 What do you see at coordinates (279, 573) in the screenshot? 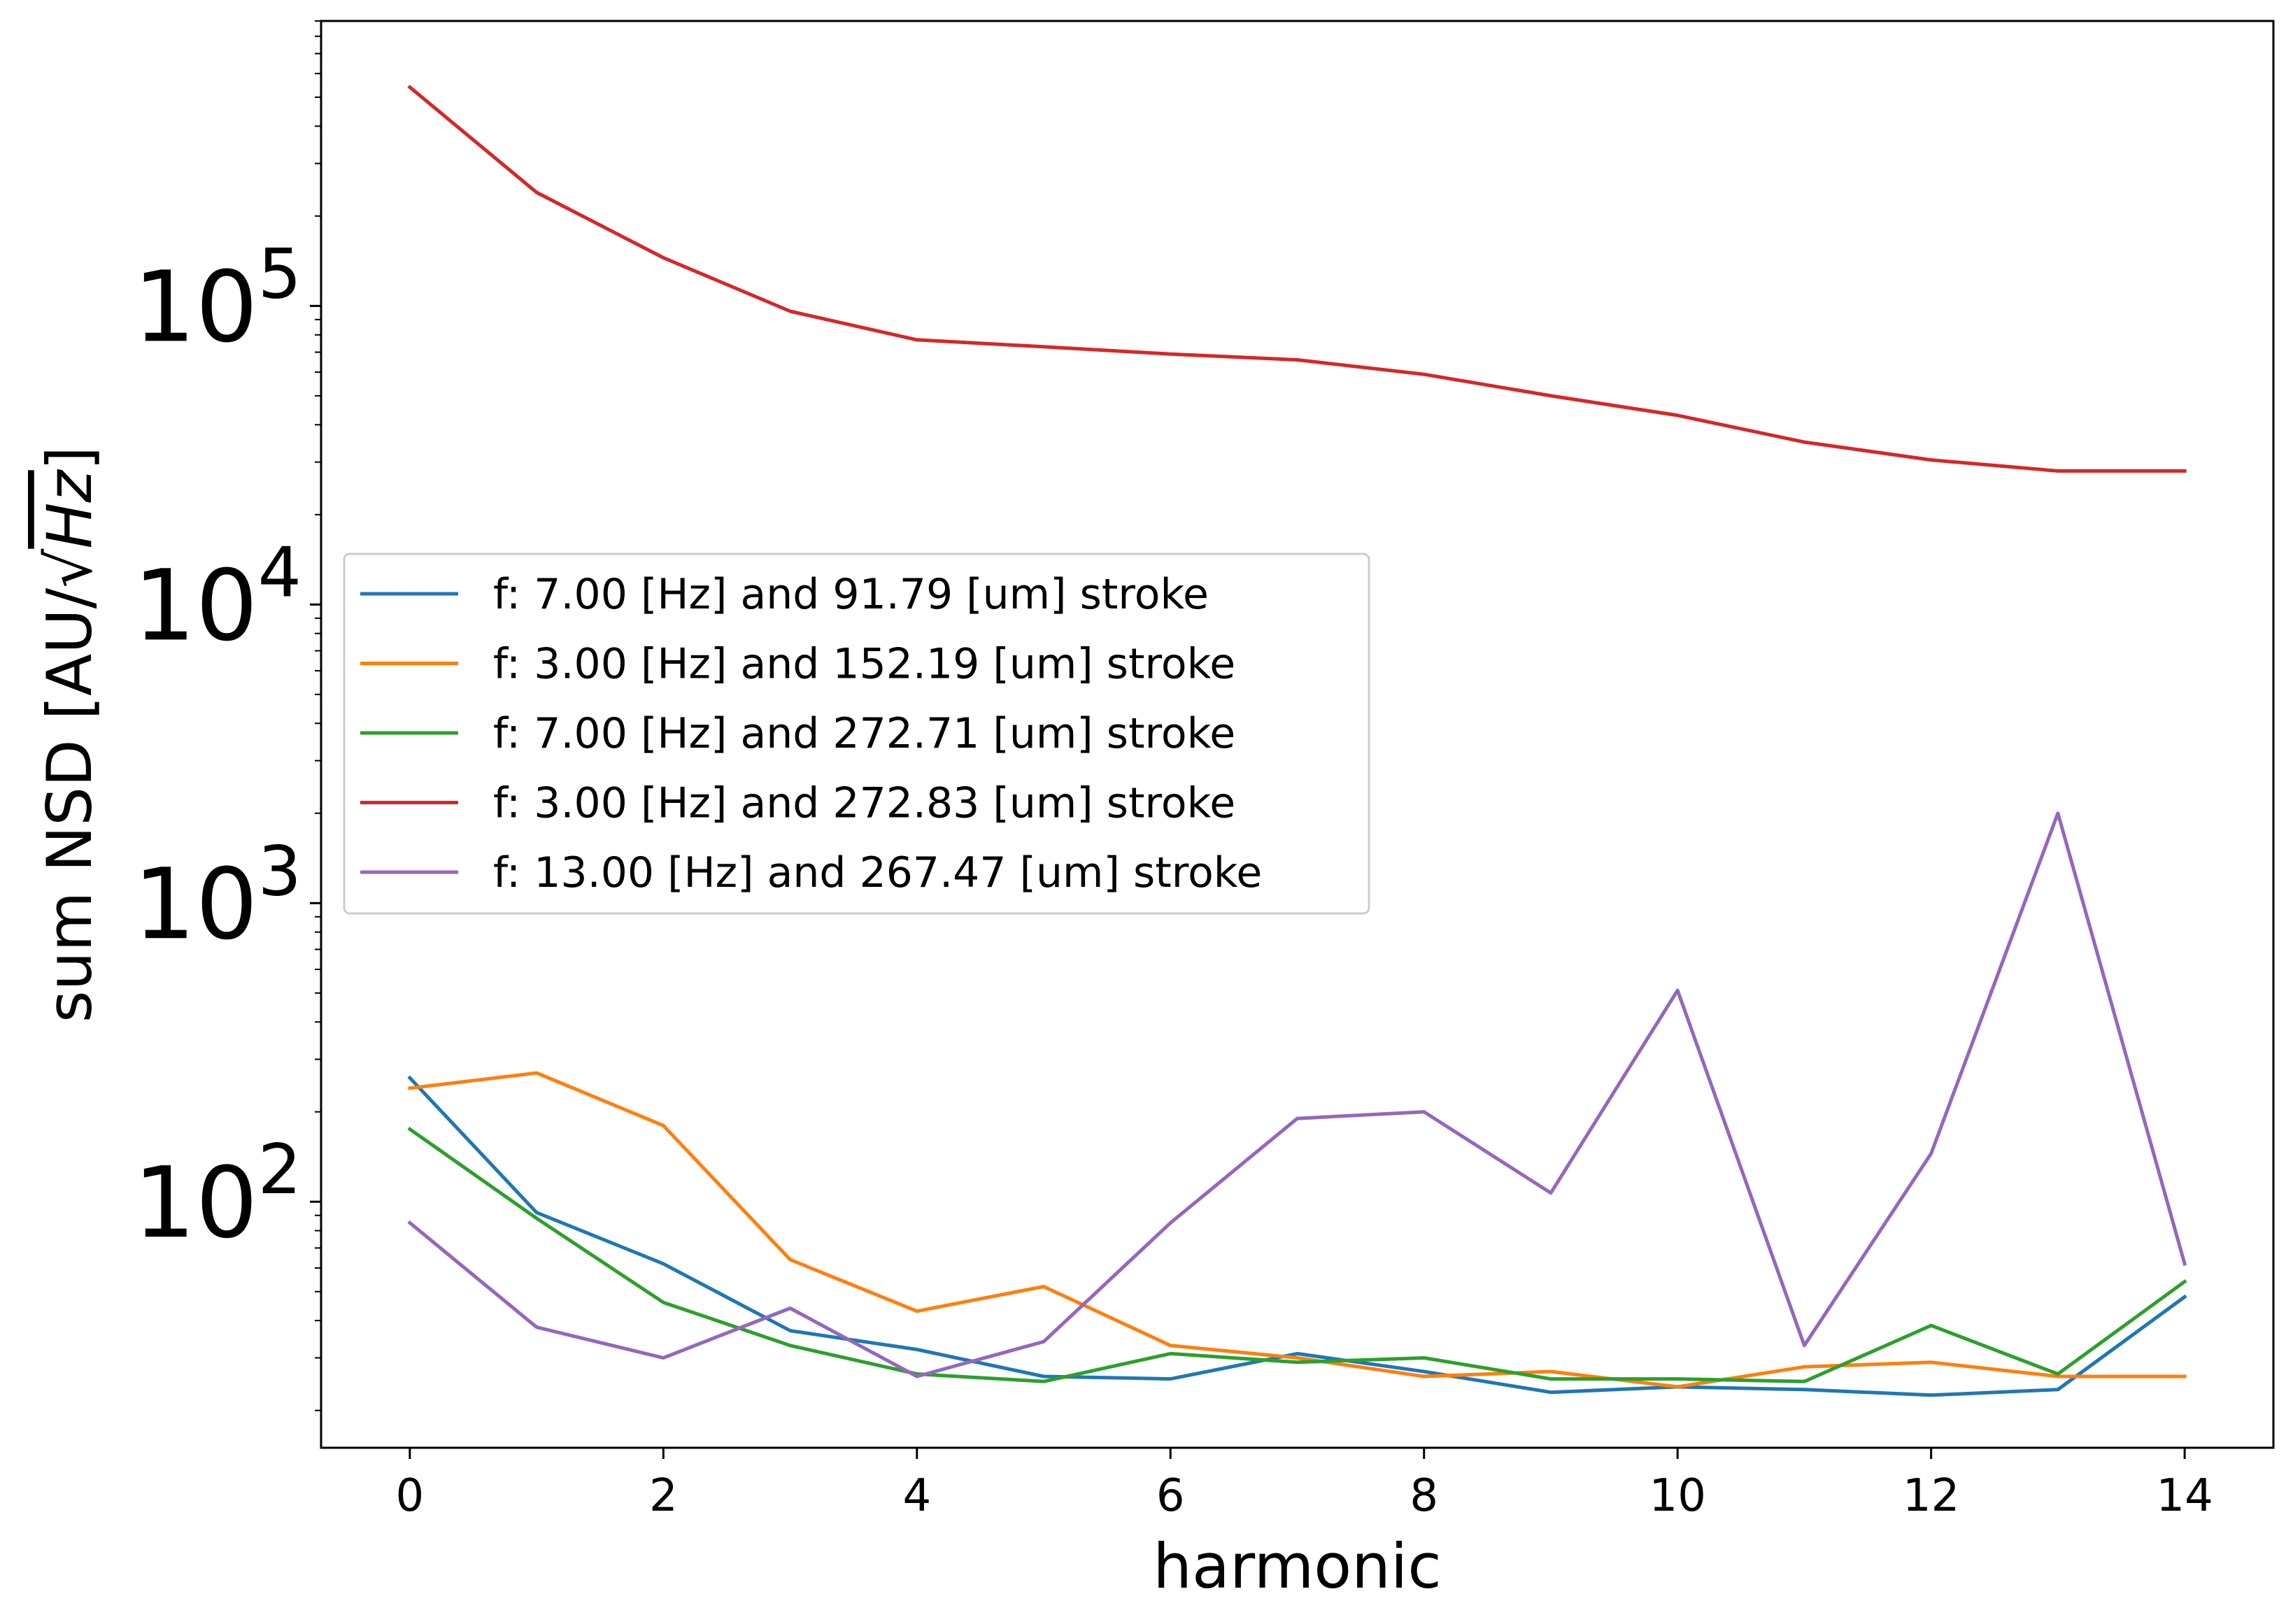
I see `y-tick-label-exponent: 4` at bounding box center [279, 573].